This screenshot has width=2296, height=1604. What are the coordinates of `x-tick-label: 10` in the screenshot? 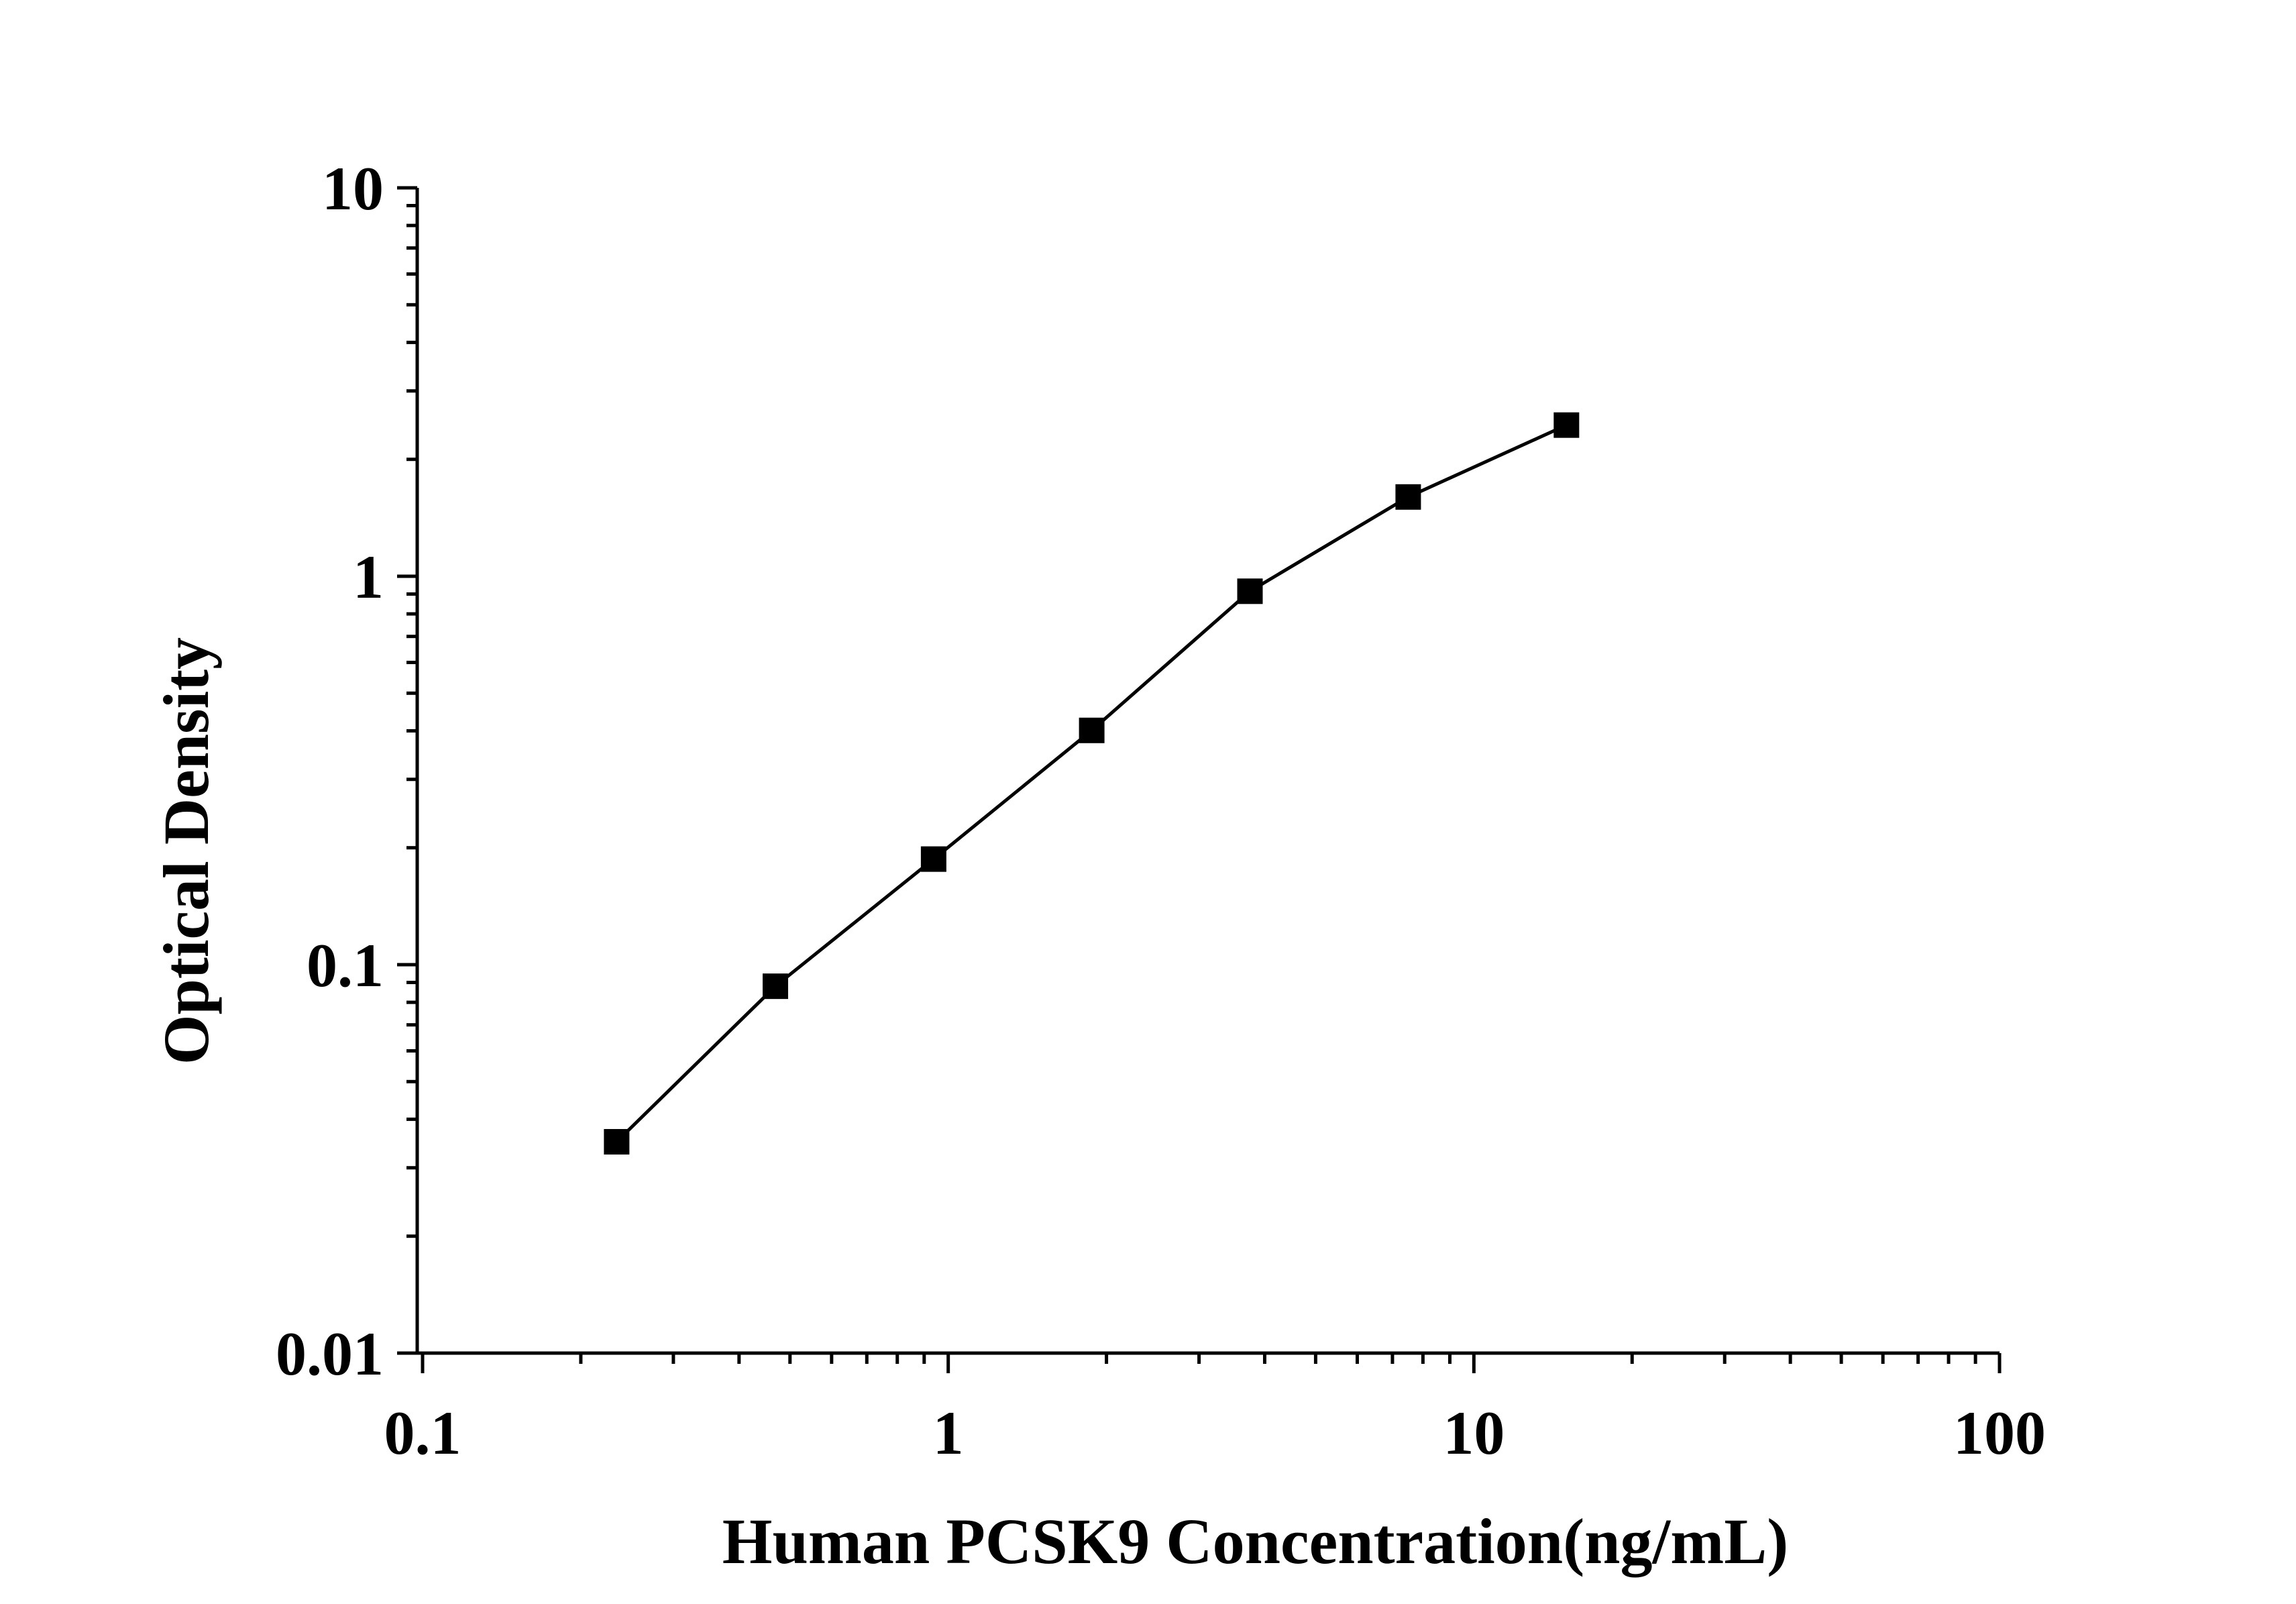 It's located at (1474, 1433).